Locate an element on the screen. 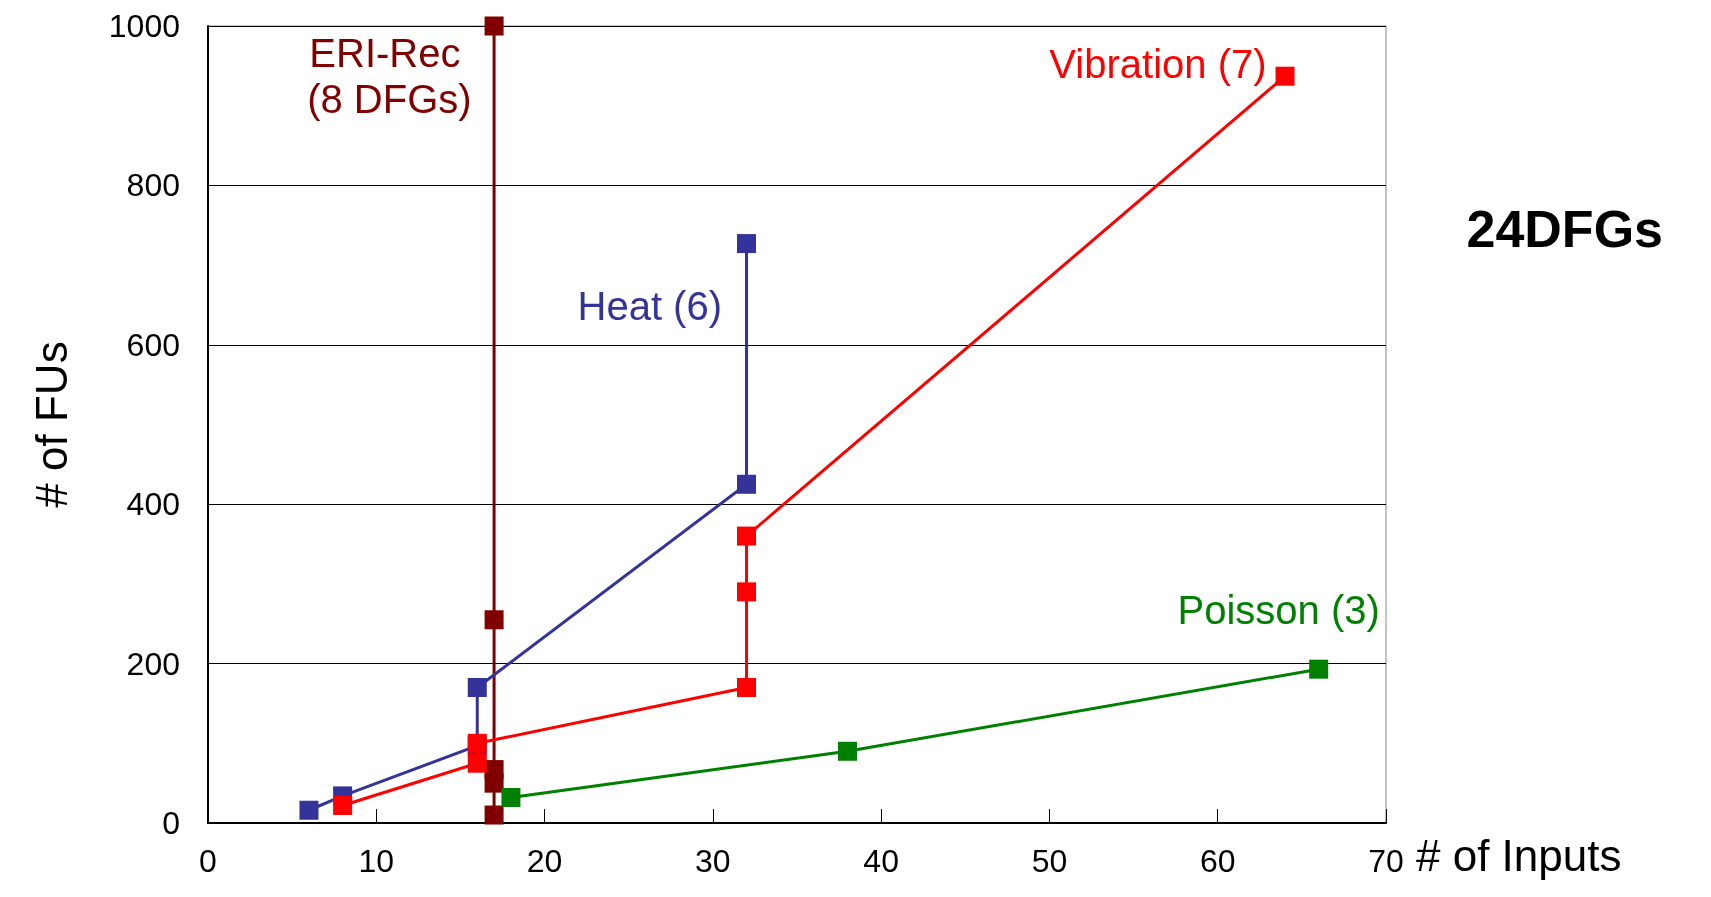 The height and width of the screenshot is (897, 1711). series-label: Heat (6) is located at coordinates (650, 305).